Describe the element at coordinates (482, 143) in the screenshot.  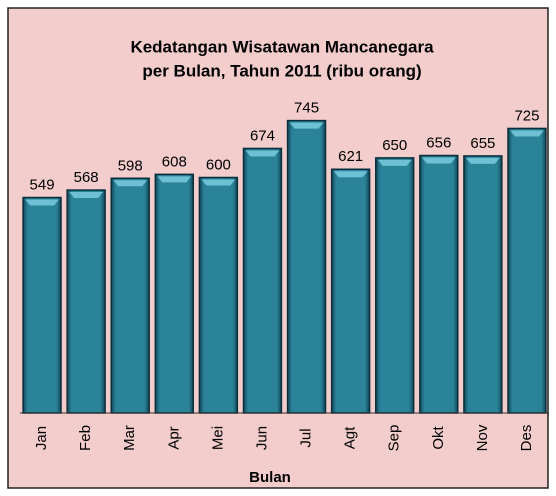
I see `data-label: 655` at that location.